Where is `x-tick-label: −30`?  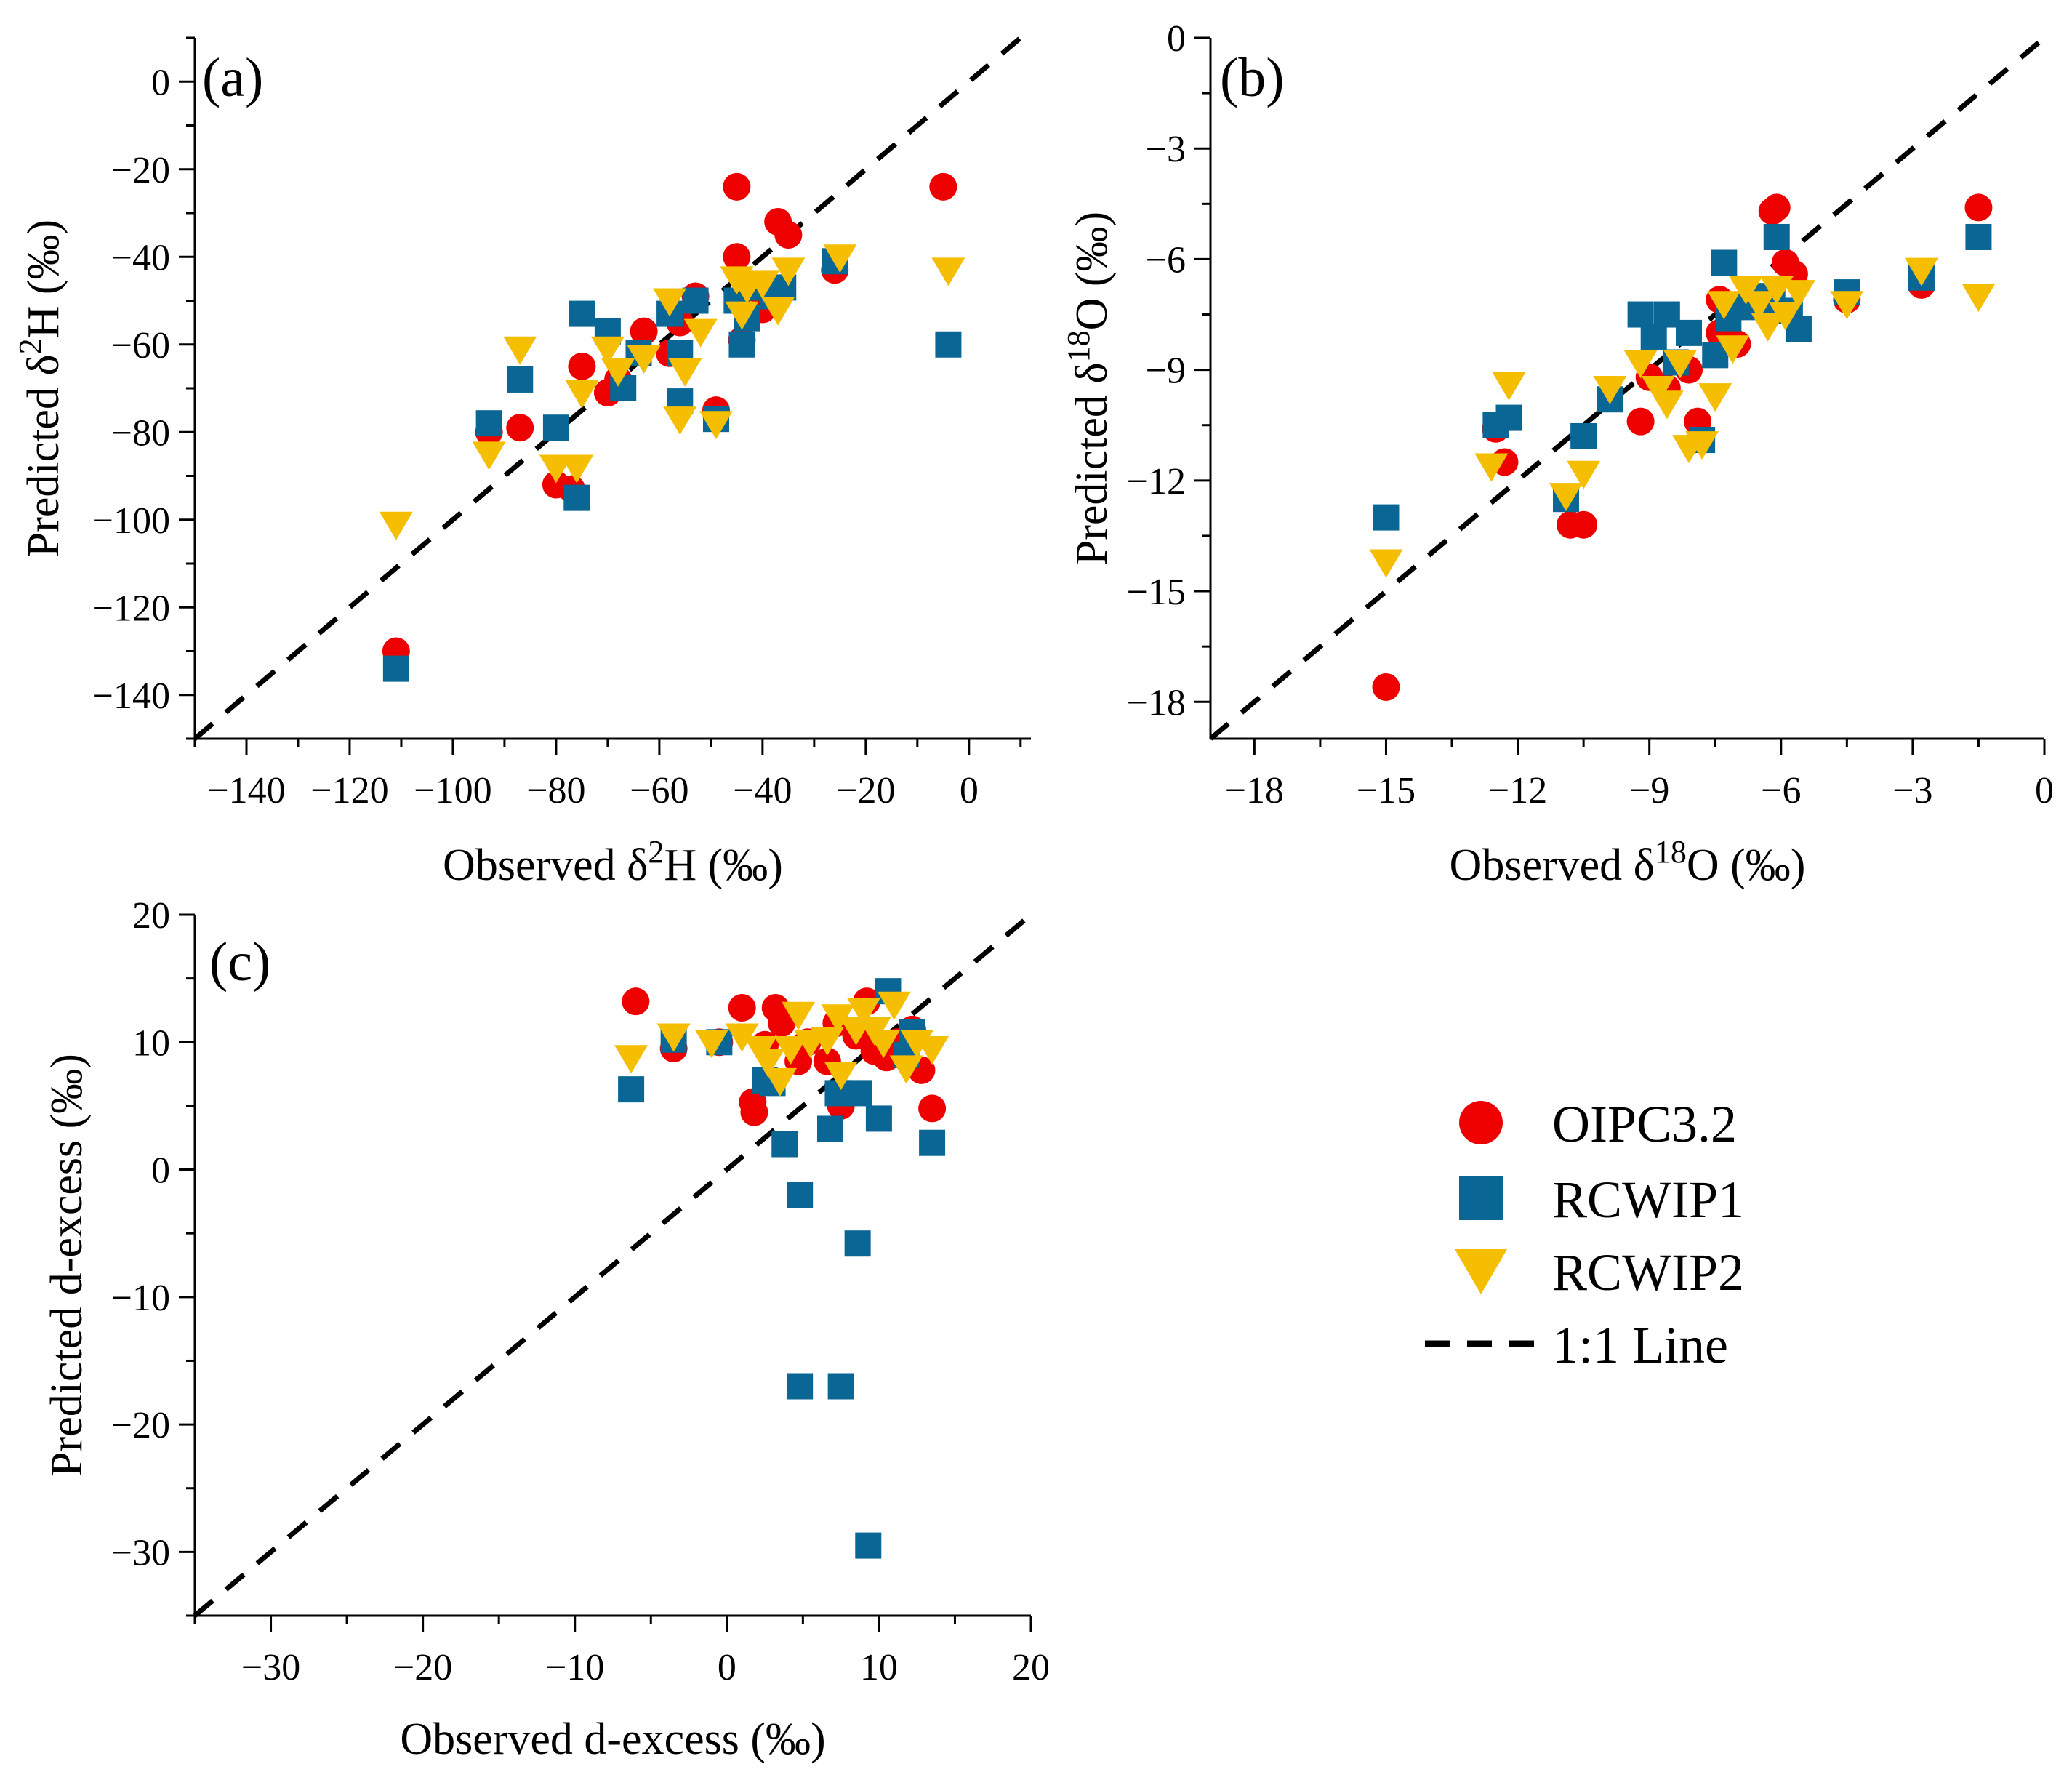 x-tick-label: −30 is located at coordinates (270, 1667).